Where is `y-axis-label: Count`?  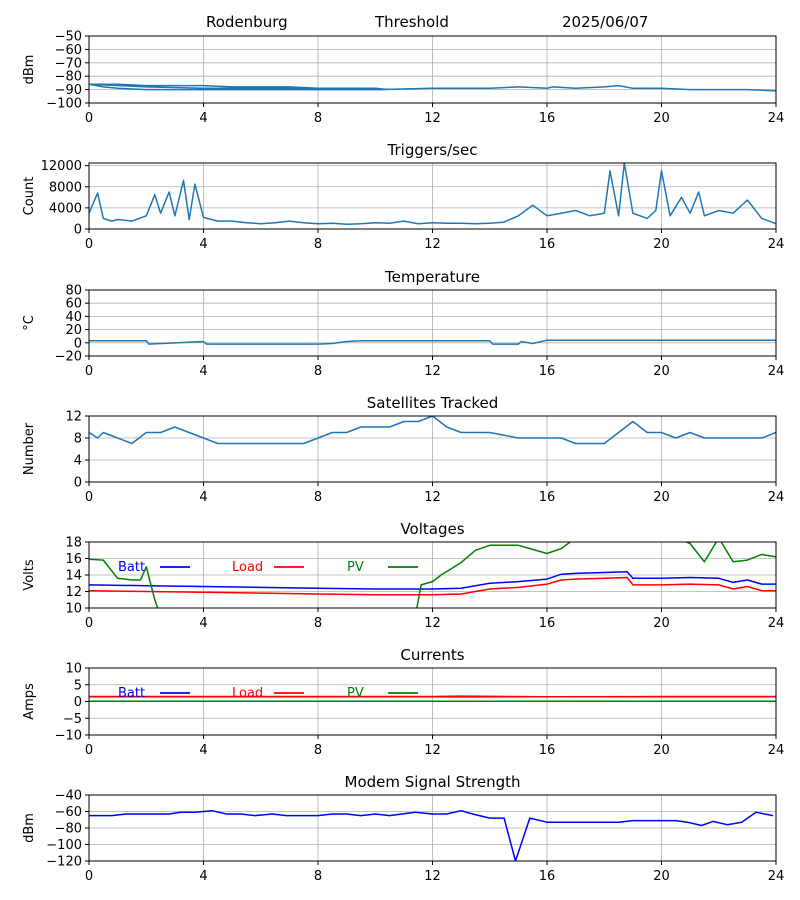 y-axis-label: Count is located at coordinates (29, 196).